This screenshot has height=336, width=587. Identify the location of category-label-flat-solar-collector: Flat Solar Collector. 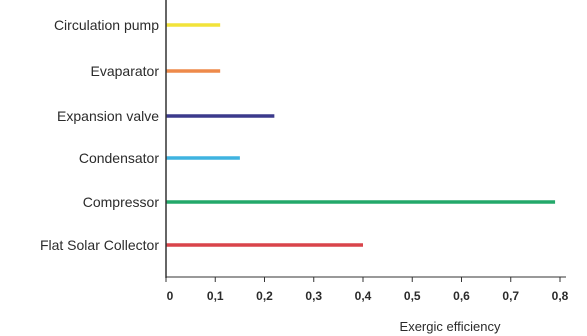
(99, 245).